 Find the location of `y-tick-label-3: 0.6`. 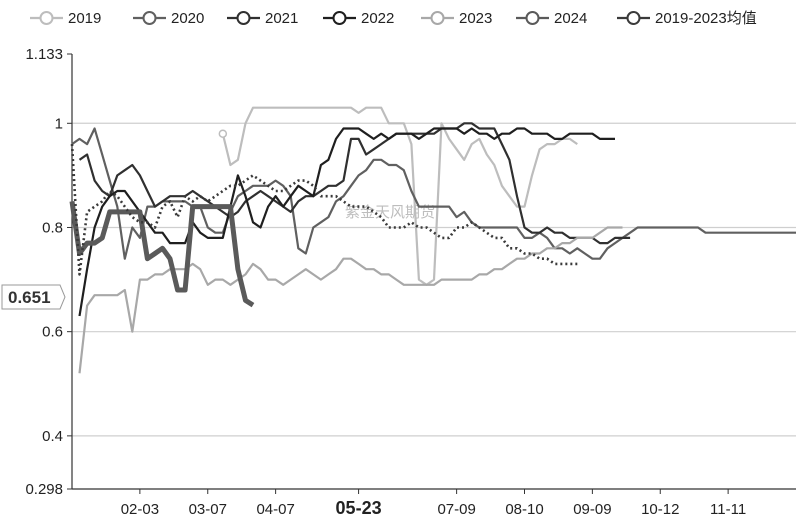

y-tick-label-3: 0.6 is located at coordinates (52, 332).